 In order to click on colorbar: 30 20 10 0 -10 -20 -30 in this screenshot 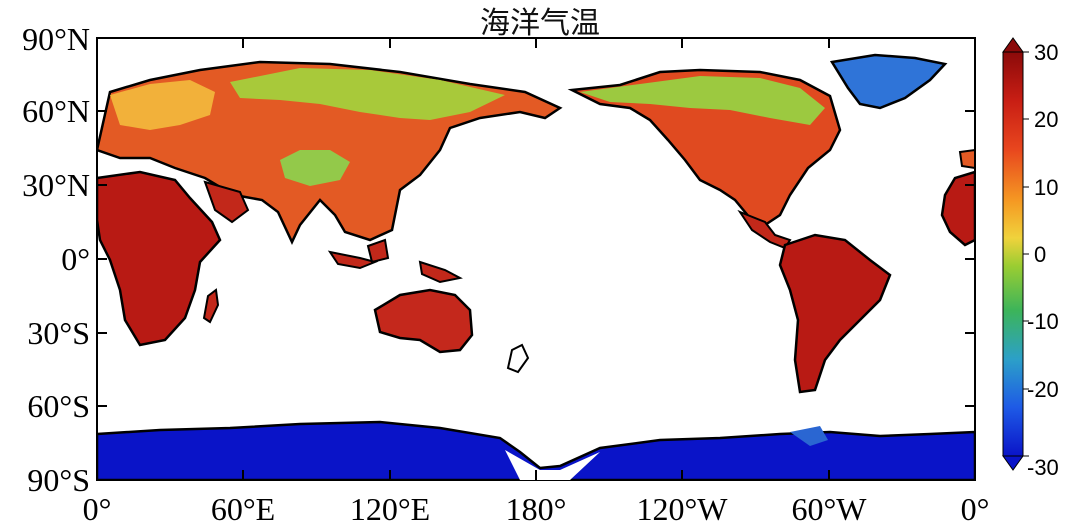, I will do `click(1030, 258)`.